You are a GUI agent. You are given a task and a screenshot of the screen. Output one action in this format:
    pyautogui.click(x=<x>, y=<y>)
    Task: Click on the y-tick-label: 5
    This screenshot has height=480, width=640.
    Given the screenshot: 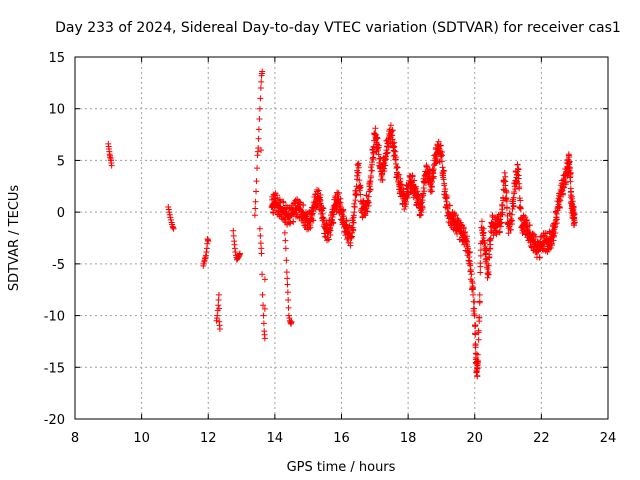 What is the action you would take?
    pyautogui.click(x=61, y=161)
    